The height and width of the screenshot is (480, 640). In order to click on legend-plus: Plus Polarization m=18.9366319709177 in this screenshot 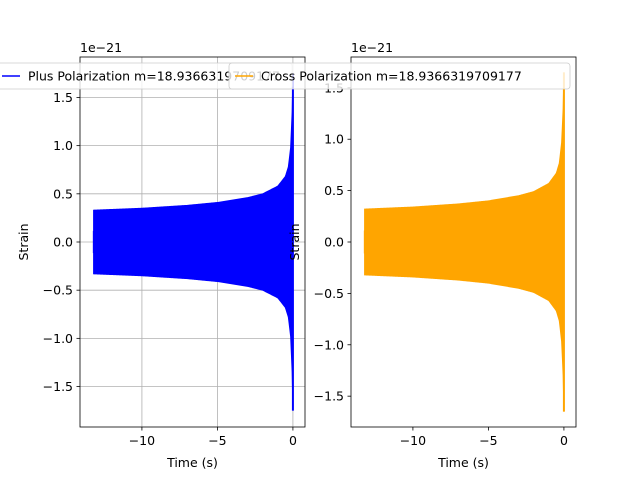, I will do `click(146, 76)`.